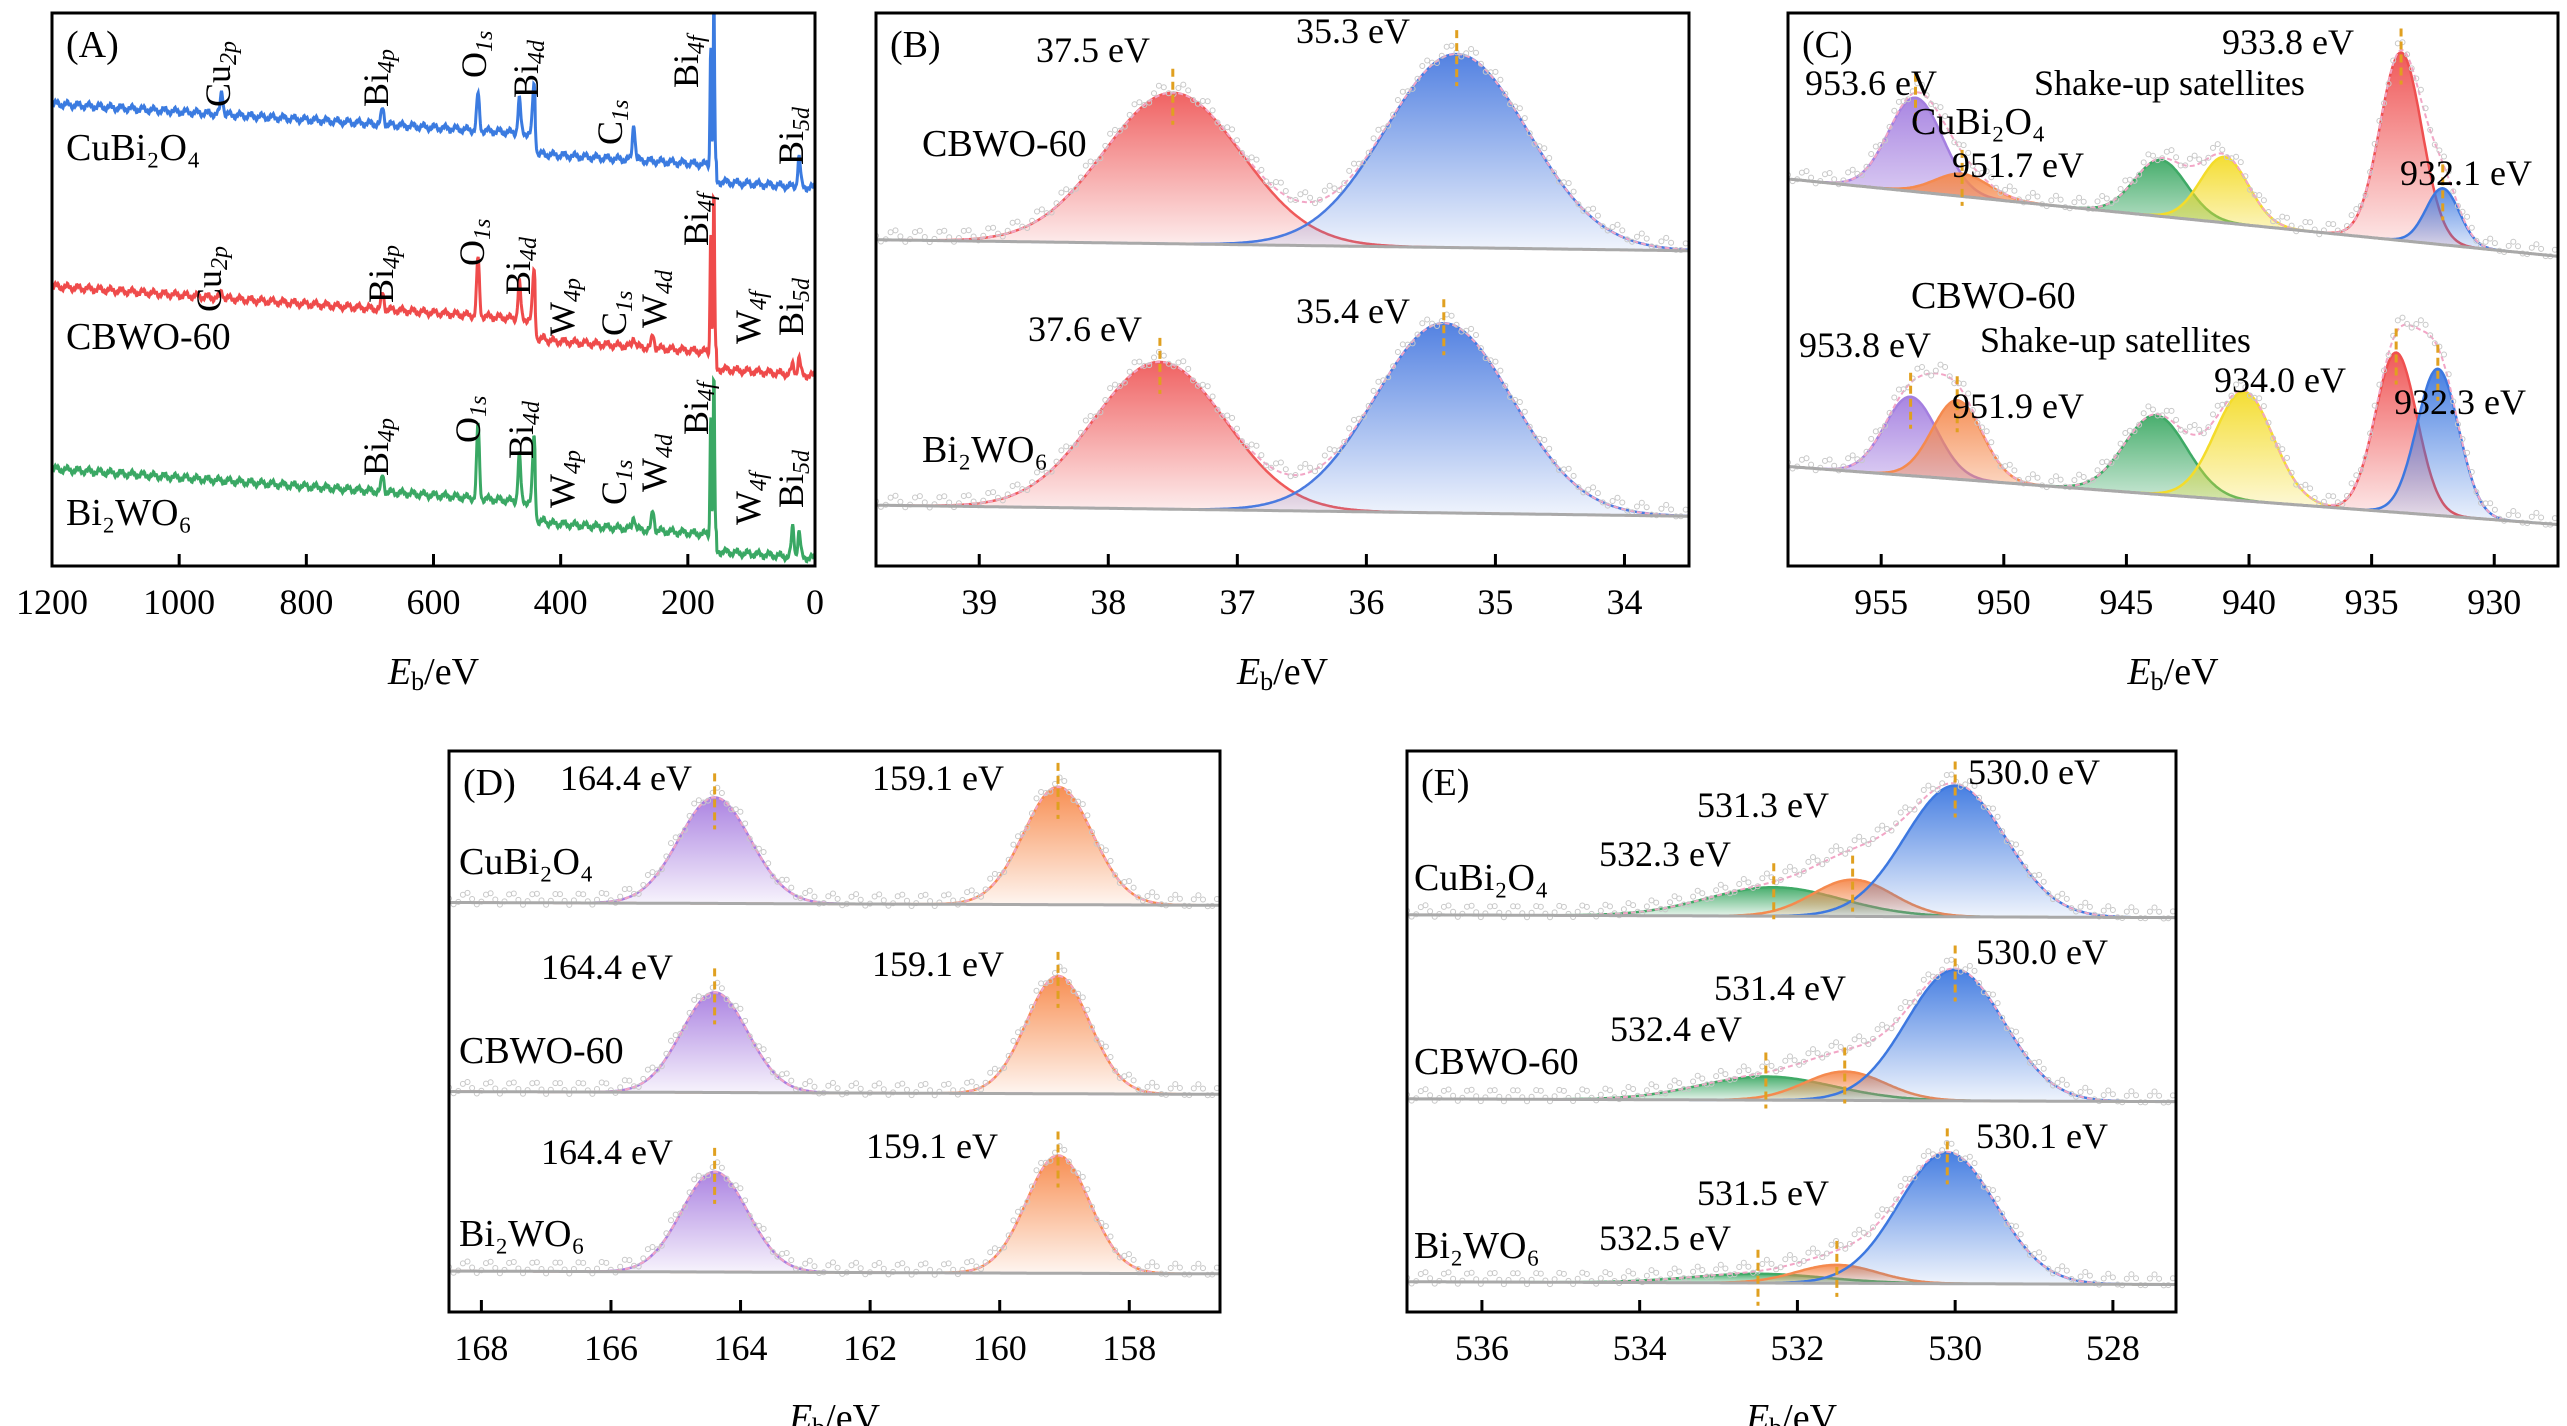 Image resolution: width=2567 pixels, height=1426 pixels. I want to click on x-tick-label: 160, so click(1000, 1348).